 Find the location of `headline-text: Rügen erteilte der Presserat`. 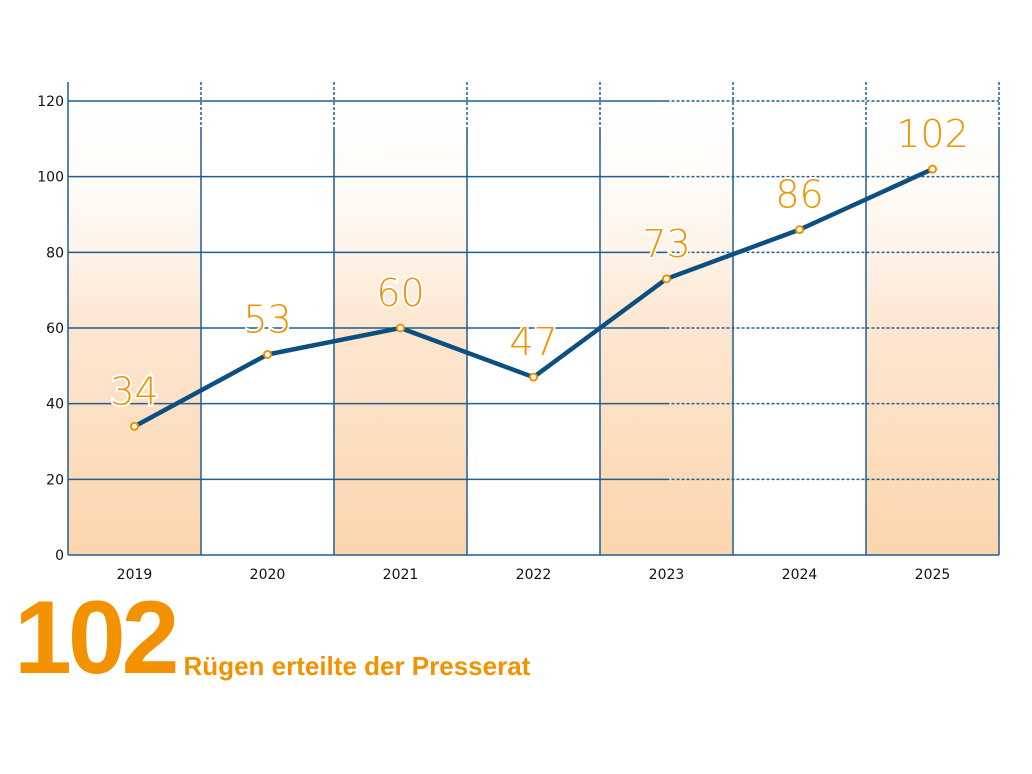

headline-text: Rügen erteilte der Presserat is located at coordinates (357, 666).